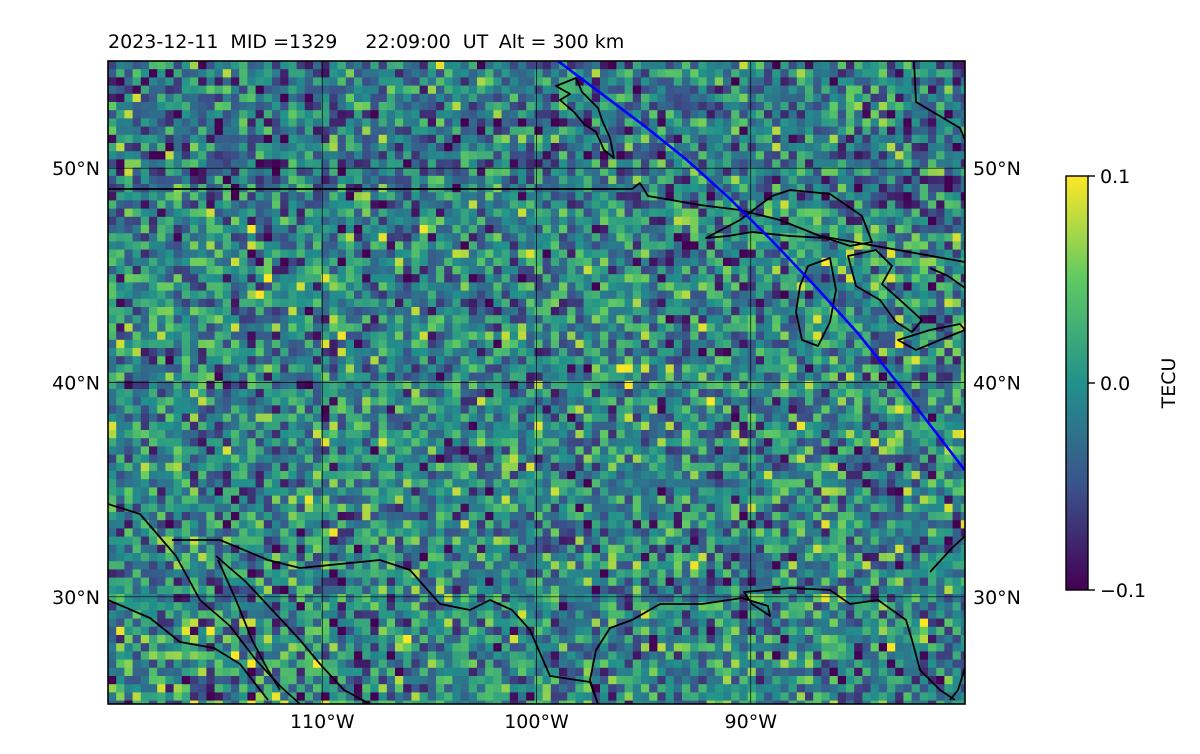 The width and height of the screenshot is (1200, 754). What do you see at coordinates (1169, 384) in the screenshot?
I see `colorbar-label: TECU` at bounding box center [1169, 384].